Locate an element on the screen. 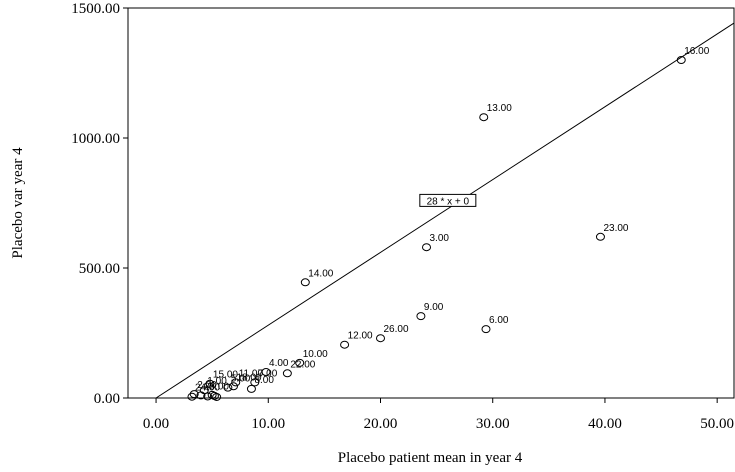 Image resolution: width=735 pixels, height=472 pixels. y-tick-label: 1500.00 is located at coordinates (95, 9).